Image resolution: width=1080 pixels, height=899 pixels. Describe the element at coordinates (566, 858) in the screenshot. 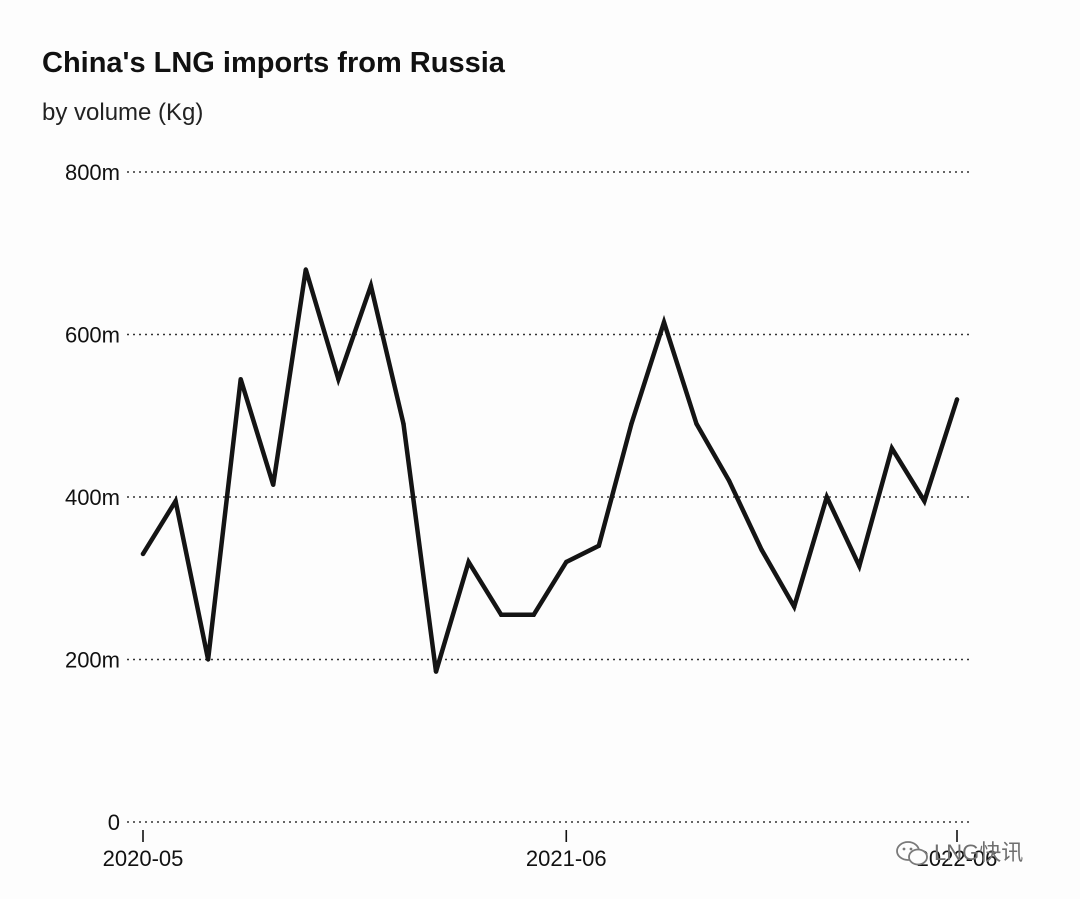

I see `x-tick-label: 2021-06` at that location.